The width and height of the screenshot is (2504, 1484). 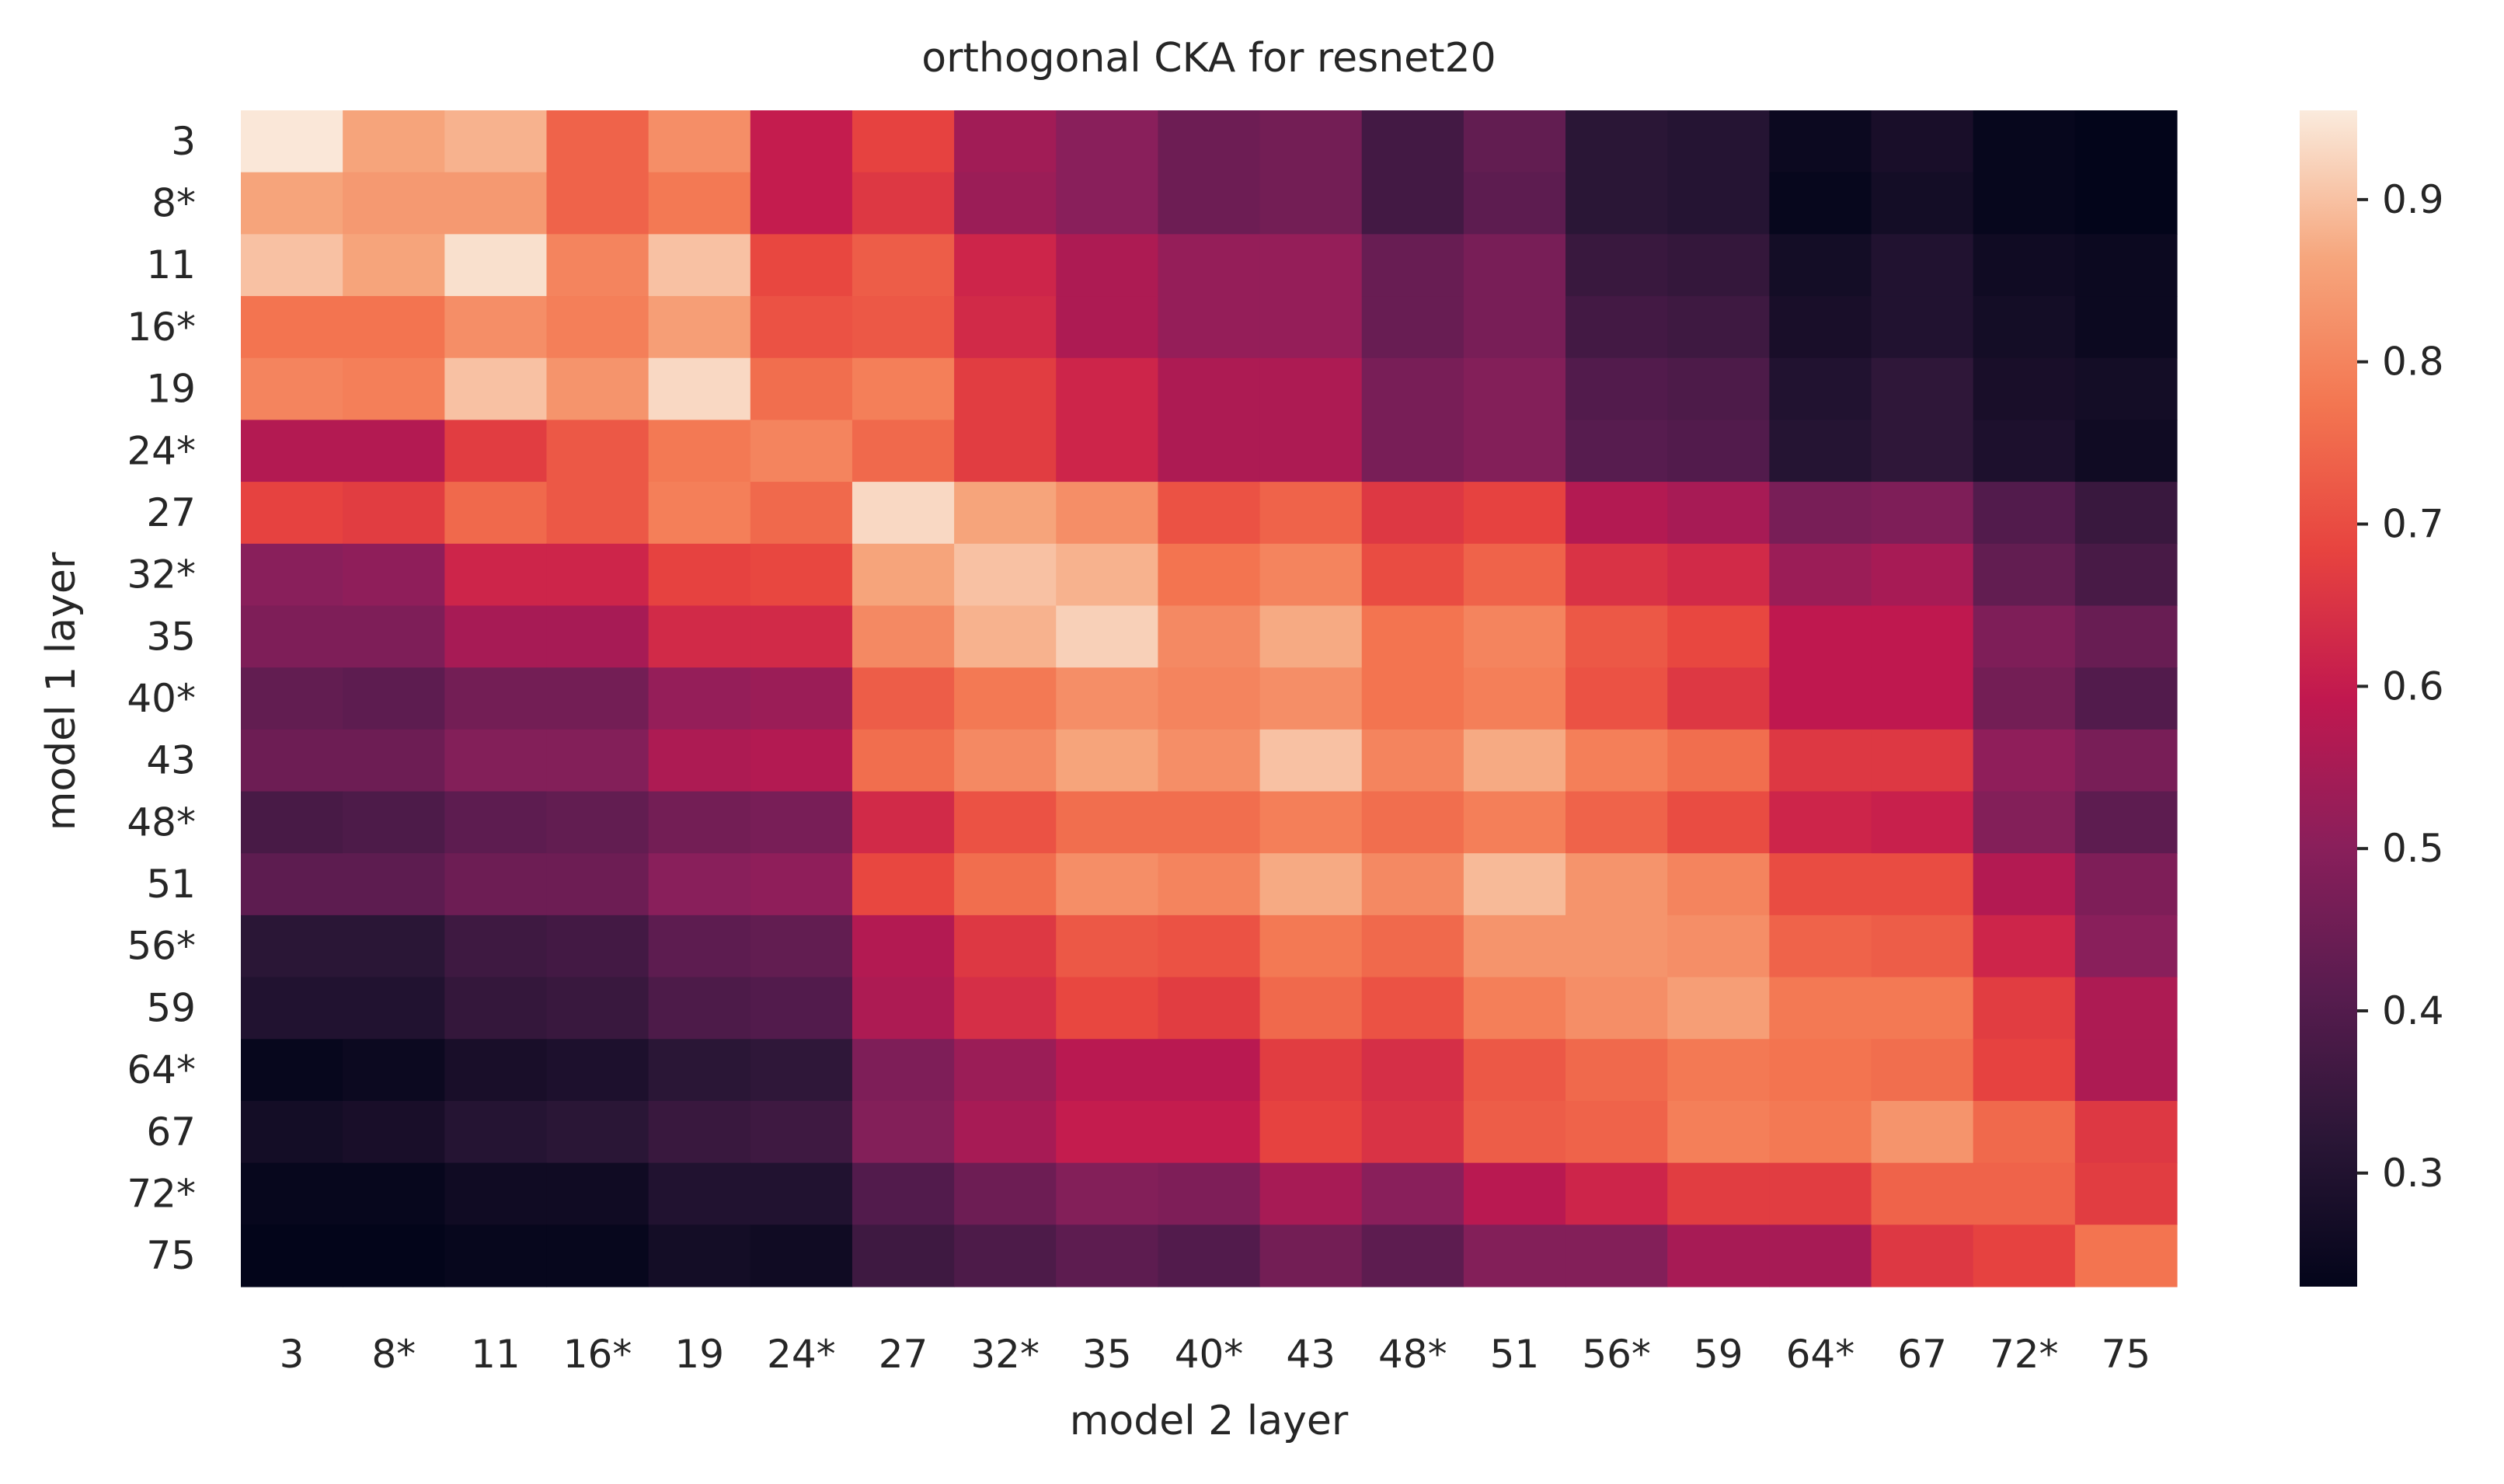 I want to click on x-tick-label: 35, so click(x=1107, y=1354).